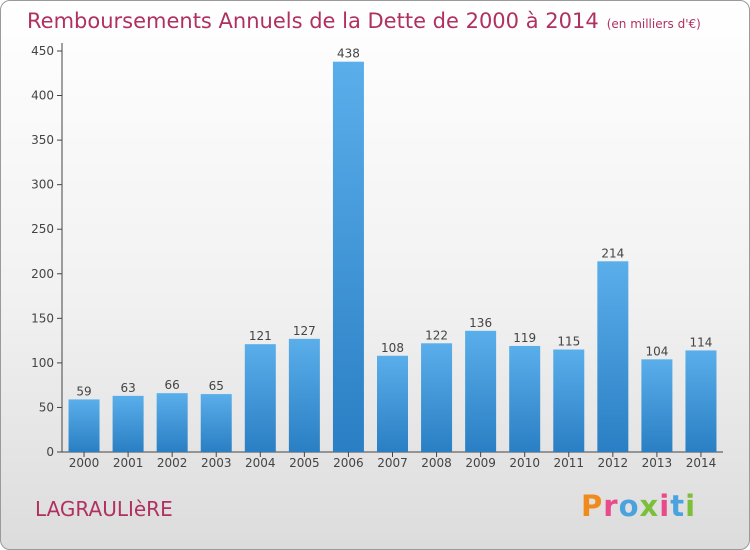  What do you see at coordinates (348, 54) in the screenshot?
I see `data-label: 438` at bounding box center [348, 54].